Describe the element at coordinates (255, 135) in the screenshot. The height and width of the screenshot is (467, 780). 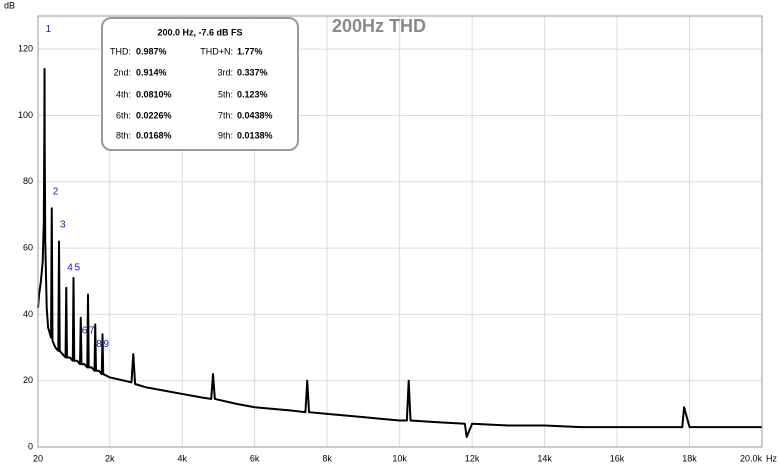
I see `info-value: 0.0138%` at that location.